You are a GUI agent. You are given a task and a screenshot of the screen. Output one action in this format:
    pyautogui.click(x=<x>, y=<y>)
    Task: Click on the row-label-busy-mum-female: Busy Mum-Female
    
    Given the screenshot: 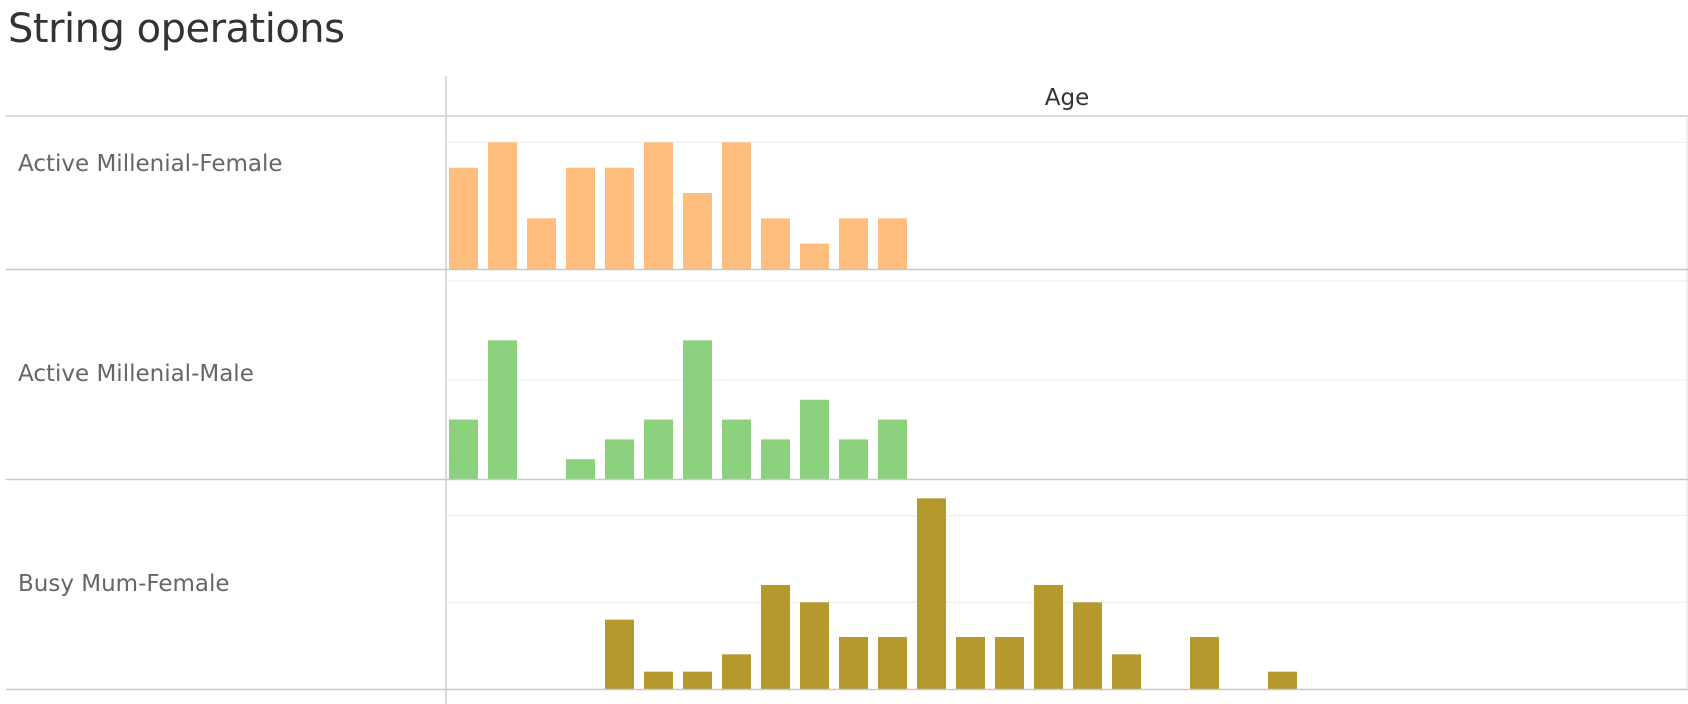 What is the action you would take?
    pyautogui.click(x=124, y=584)
    